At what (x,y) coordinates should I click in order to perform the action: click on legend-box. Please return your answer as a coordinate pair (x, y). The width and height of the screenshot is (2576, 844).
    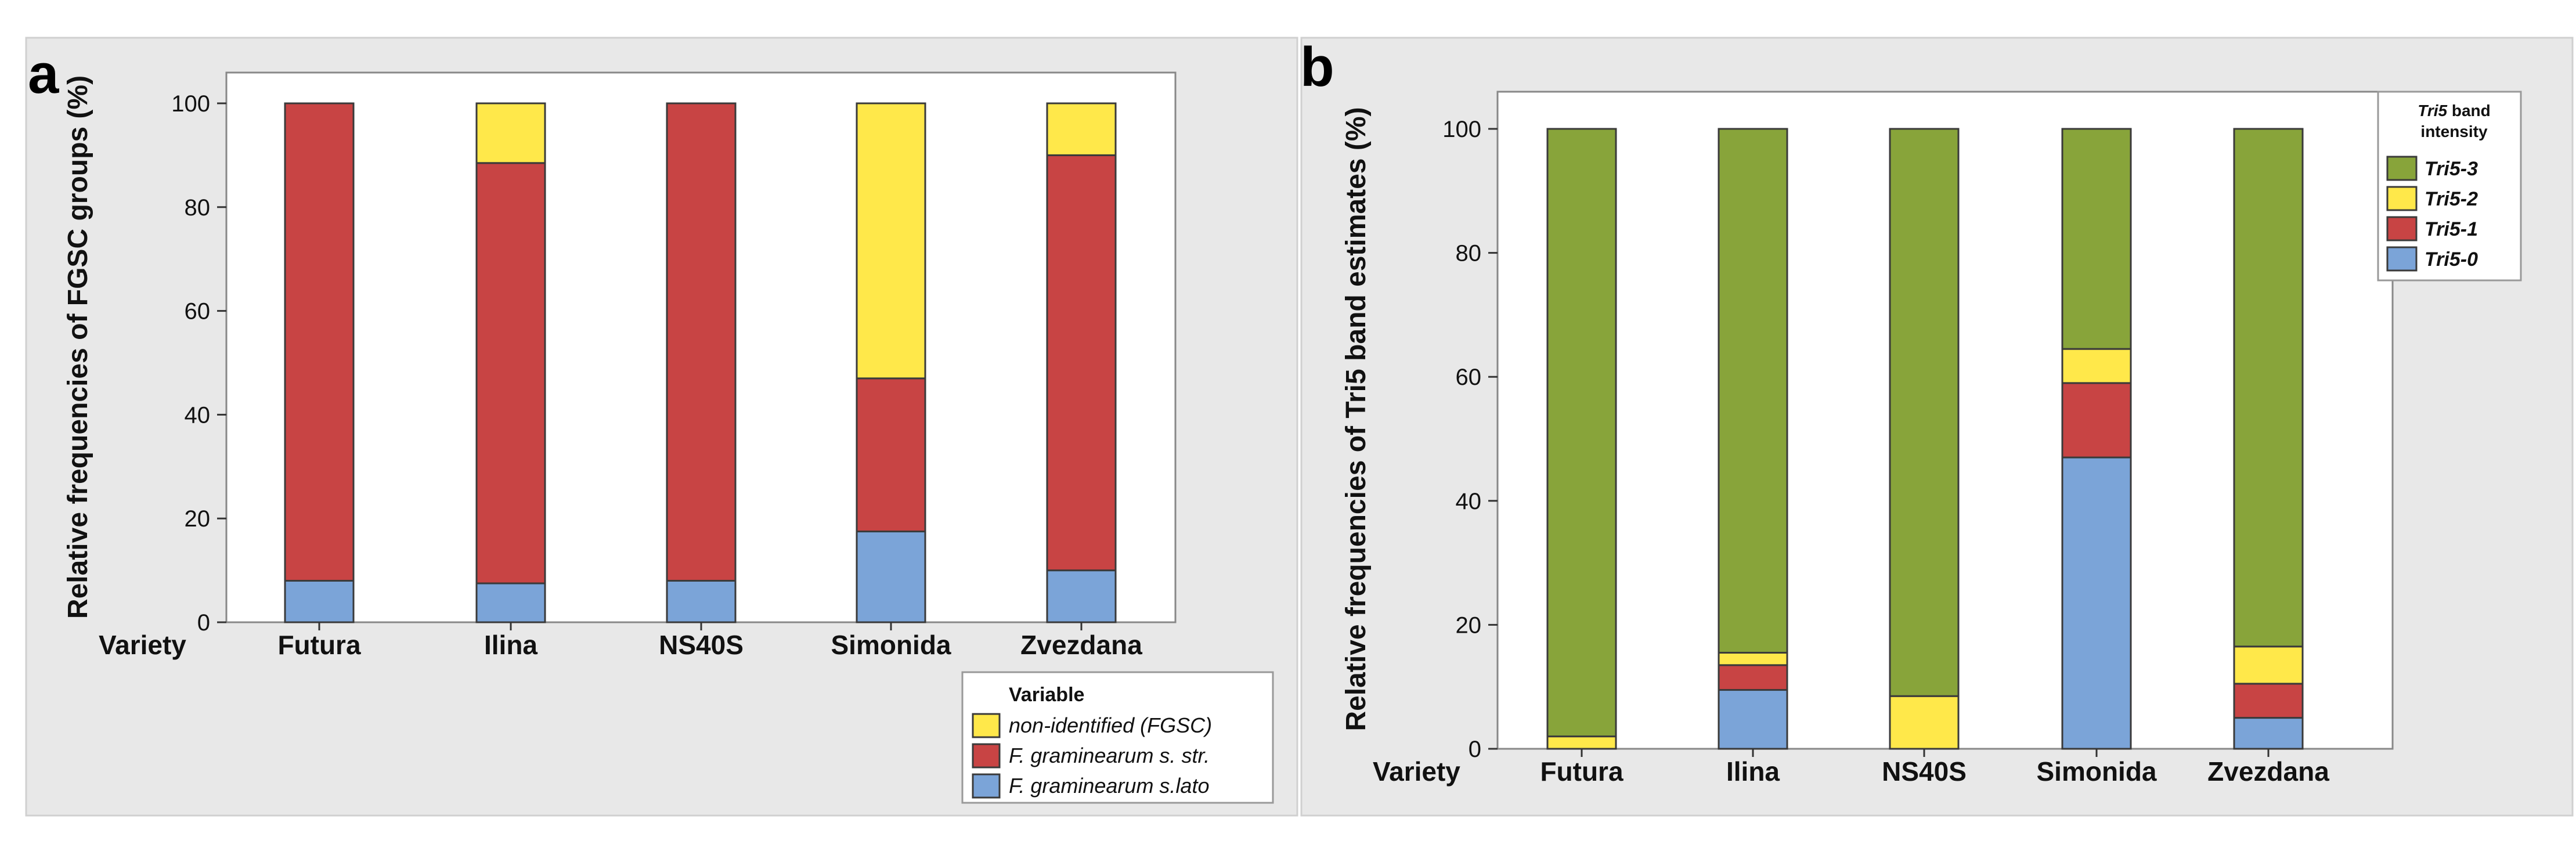
    Looking at the image, I should click on (1117, 737).